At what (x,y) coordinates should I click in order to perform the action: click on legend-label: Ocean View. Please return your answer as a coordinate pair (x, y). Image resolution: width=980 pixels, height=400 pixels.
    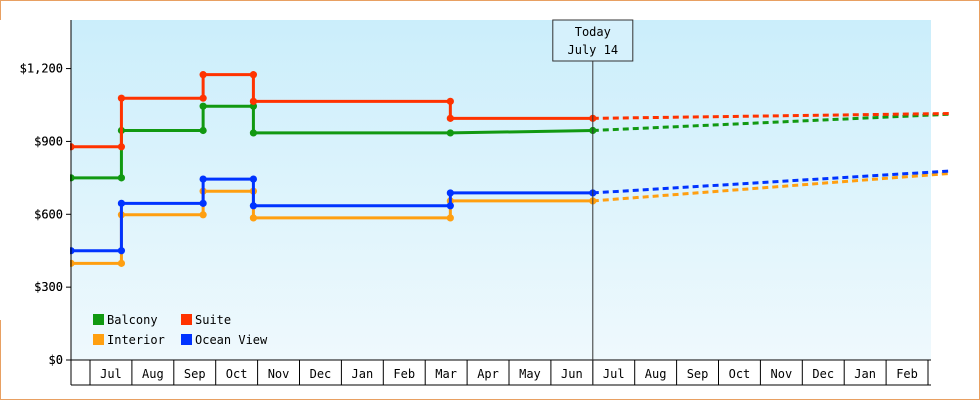
    Looking at the image, I should click on (231, 340).